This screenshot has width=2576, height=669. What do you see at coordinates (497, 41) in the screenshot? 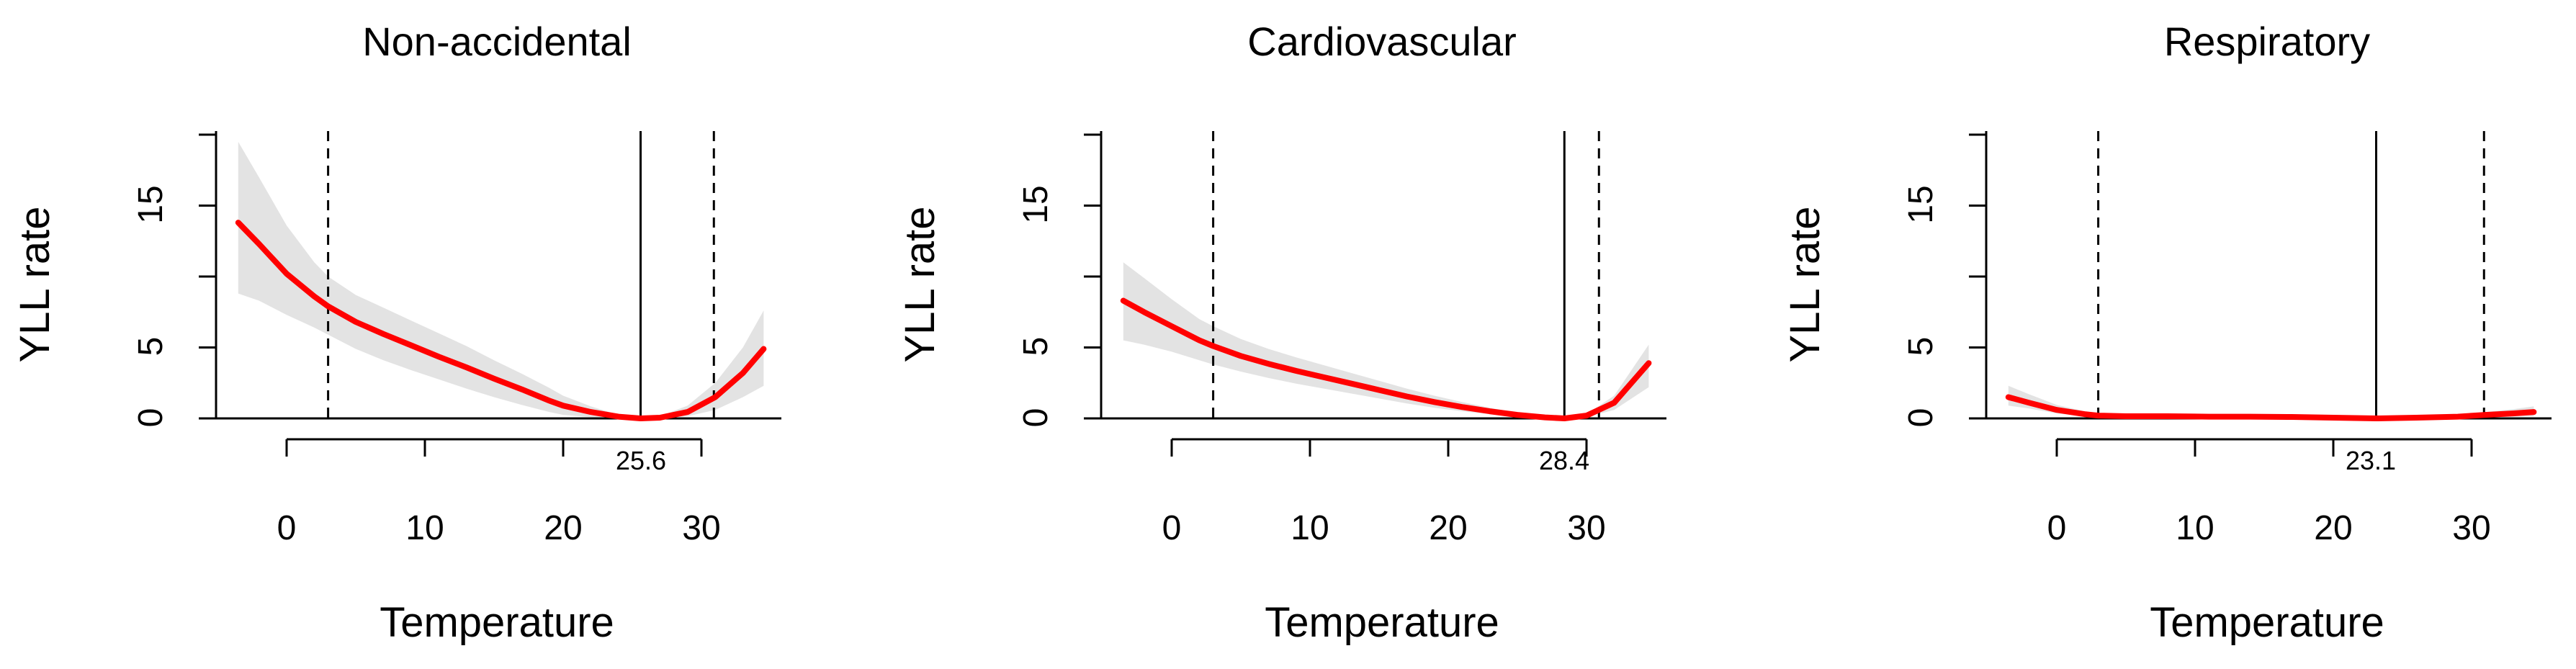
I see `panel-title: Non-accidental` at bounding box center [497, 41].